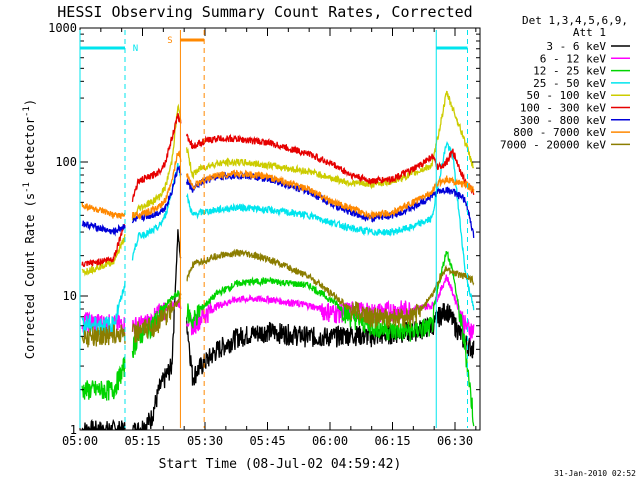  I want to click on x-tick-label: 06:15, so click(392, 441).